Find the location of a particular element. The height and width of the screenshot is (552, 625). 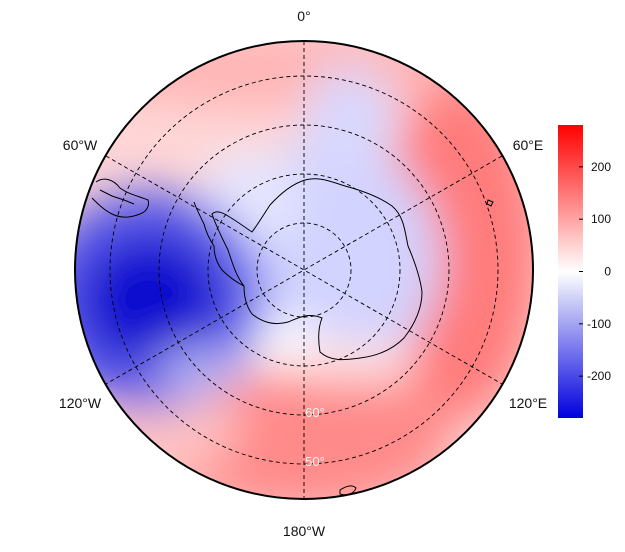

peninsula-coastline is located at coordinates (219, 244).